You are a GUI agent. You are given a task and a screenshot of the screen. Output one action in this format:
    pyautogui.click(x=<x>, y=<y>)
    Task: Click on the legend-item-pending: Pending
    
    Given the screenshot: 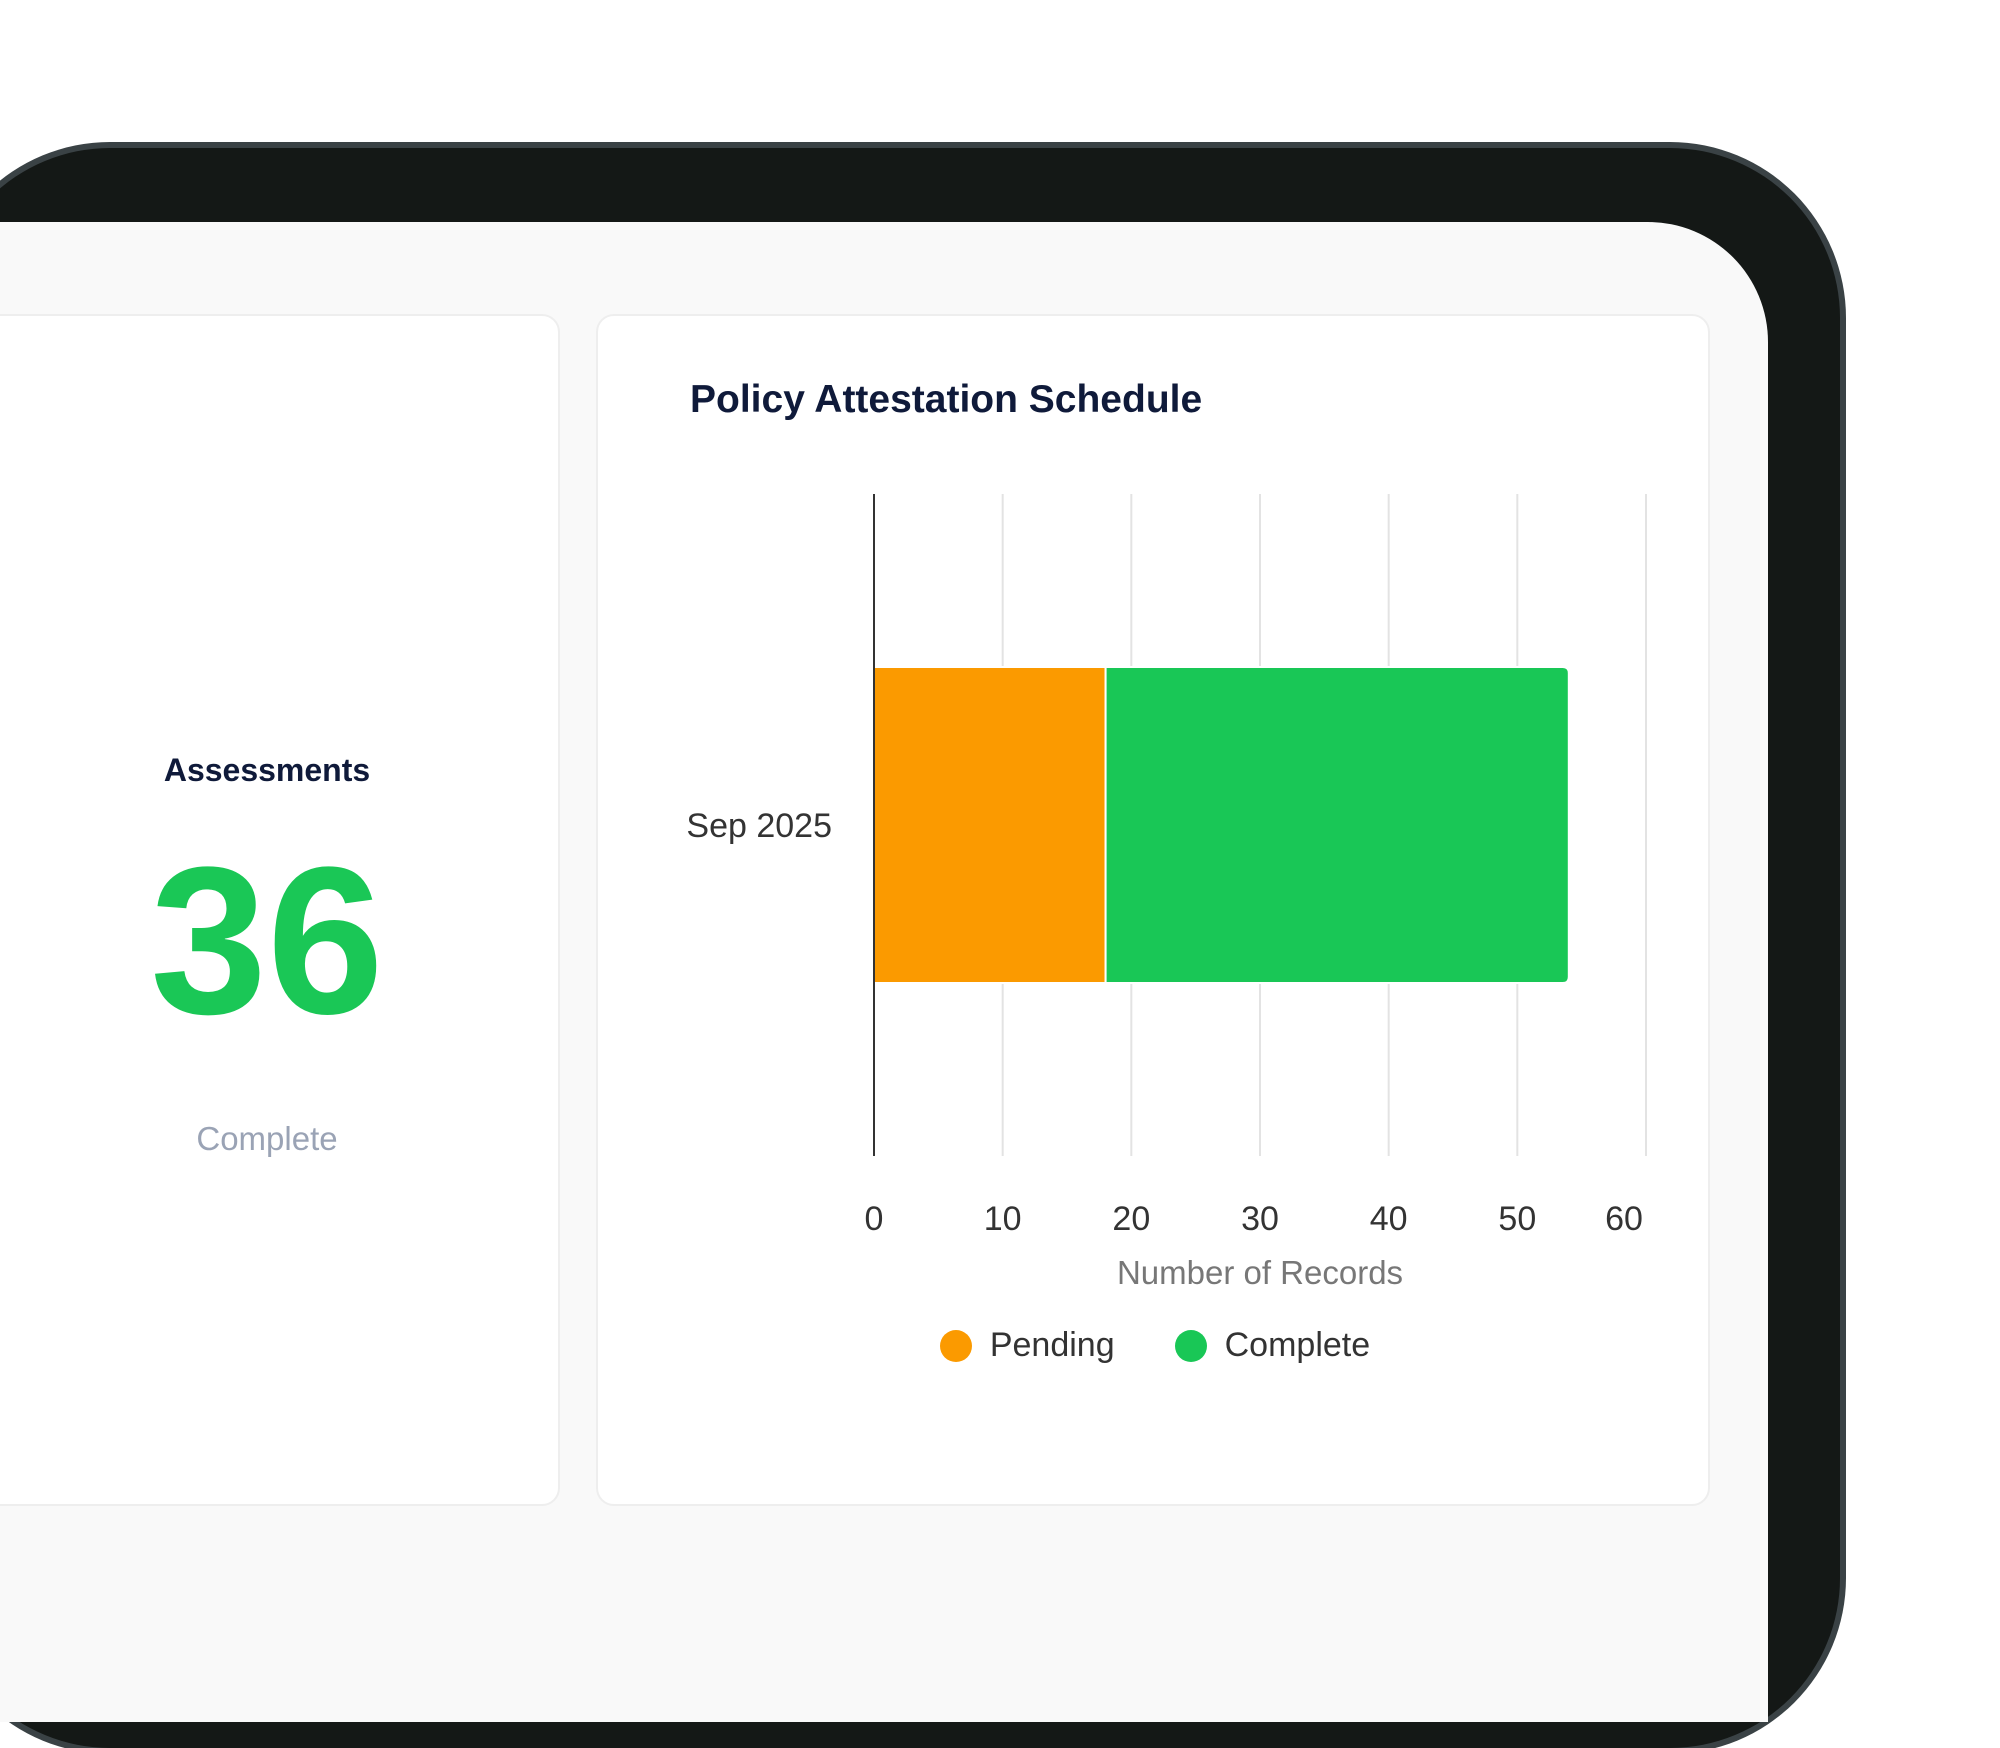 What is the action you would take?
    pyautogui.click(x=1027, y=1345)
    